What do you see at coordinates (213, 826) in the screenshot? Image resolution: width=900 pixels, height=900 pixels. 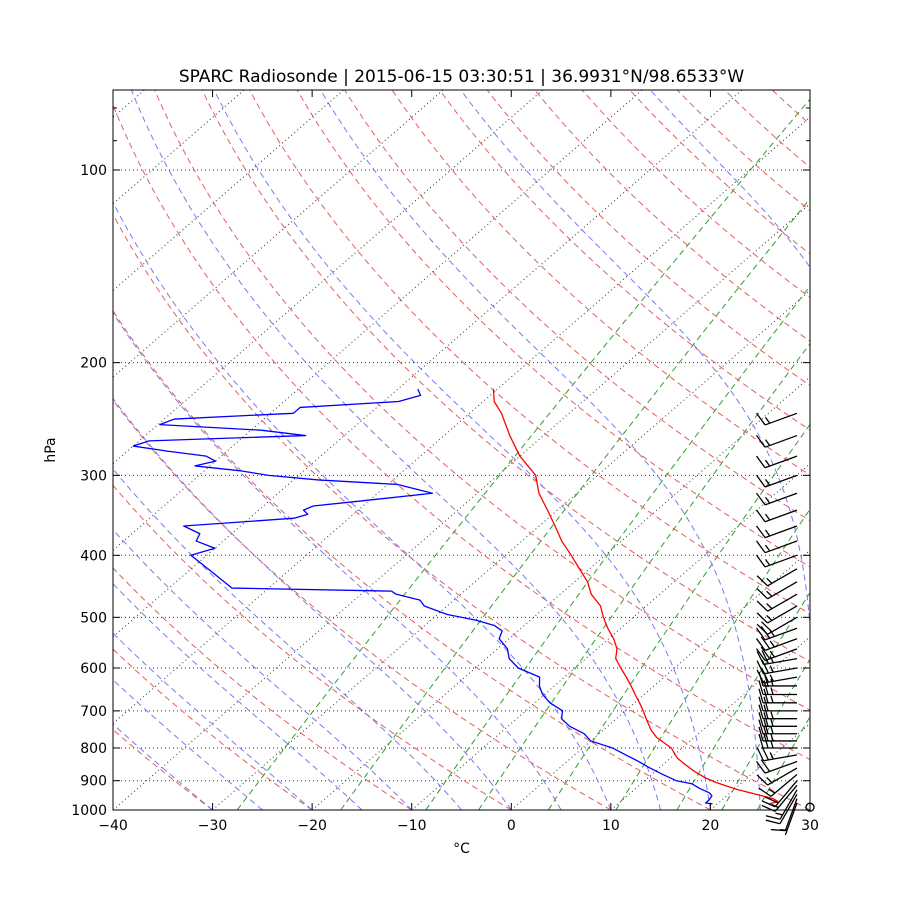 I see `x-tick-label: −30` at bounding box center [213, 826].